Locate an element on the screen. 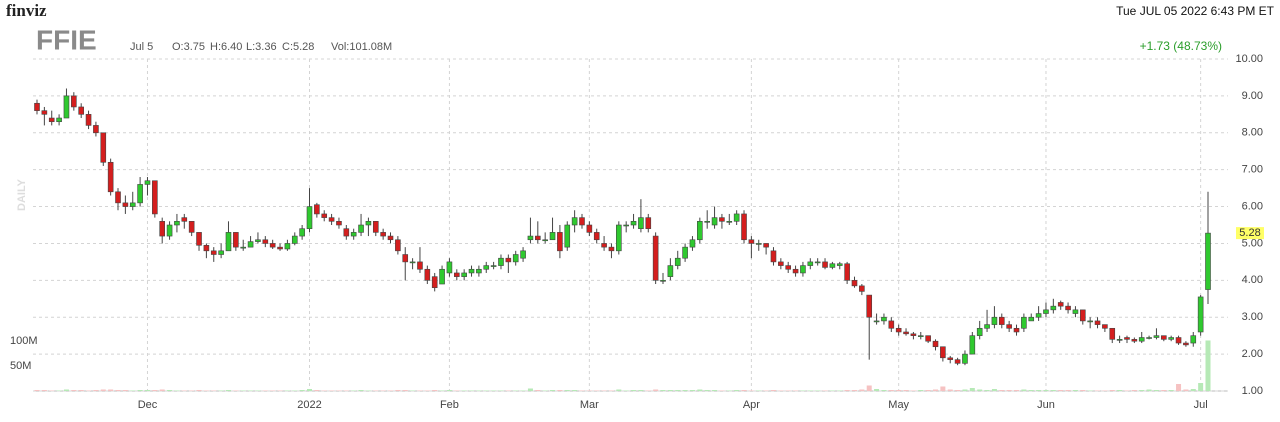 This screenshot has width=1280, height=422. logo: finviz is located at coordinates (26, 10).